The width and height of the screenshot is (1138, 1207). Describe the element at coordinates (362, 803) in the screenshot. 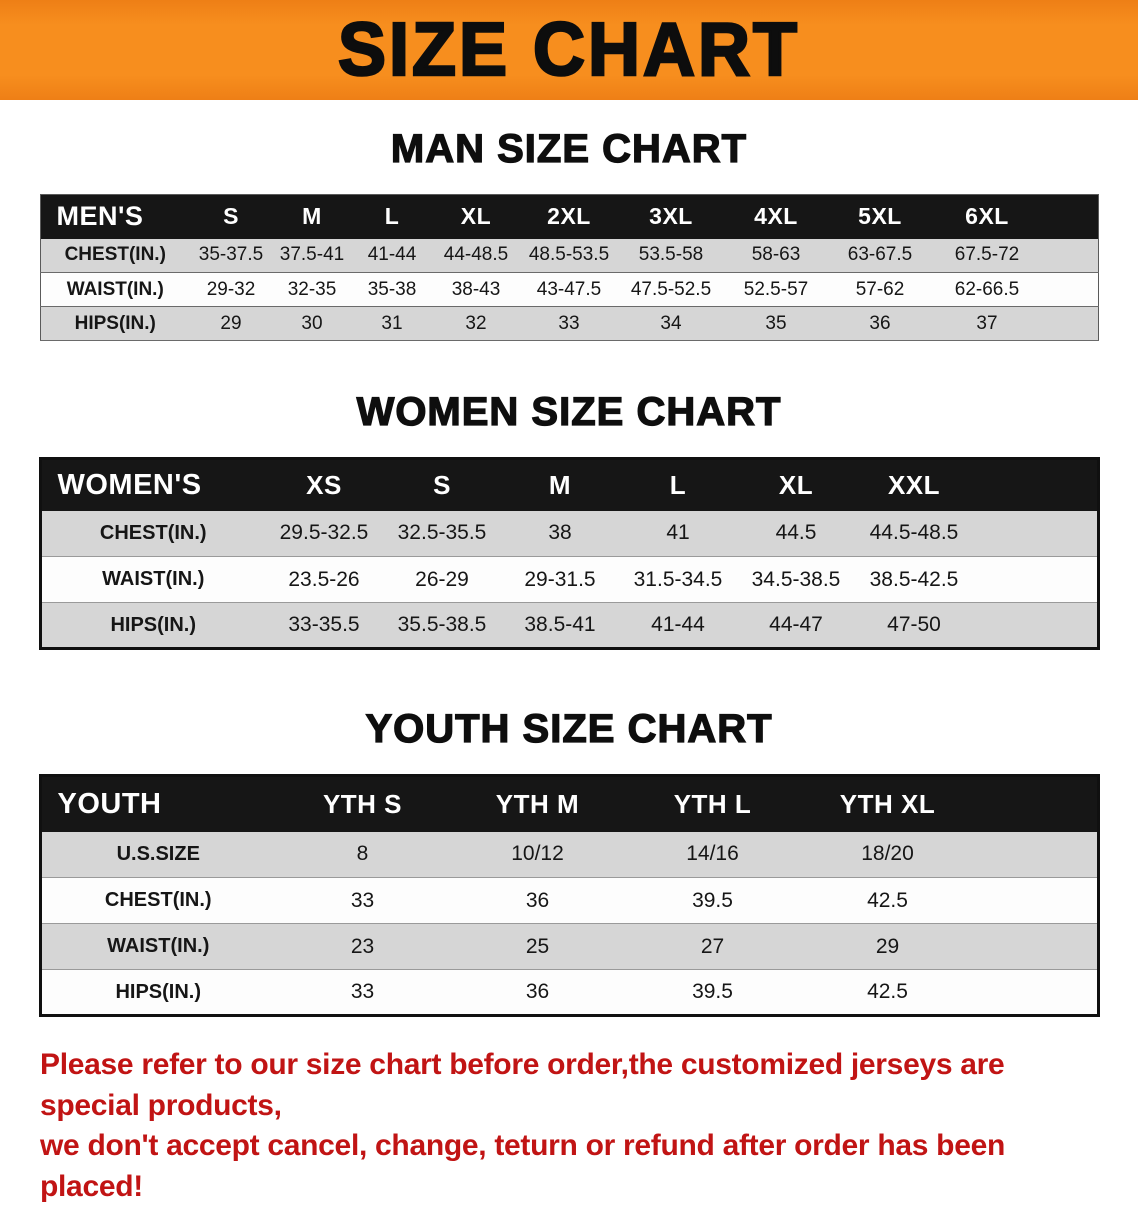

I see `size-col-header: YTH S` at that location.